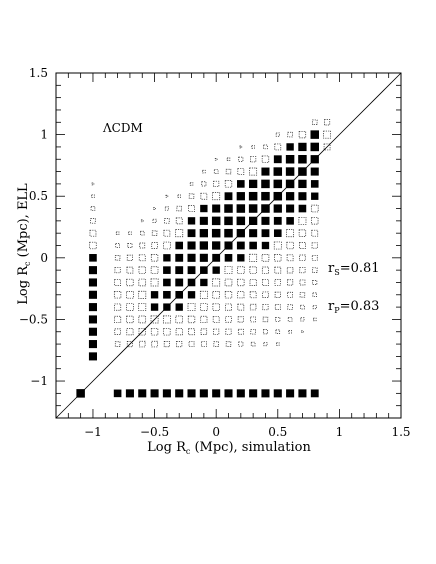  I want to click on y-tick-label: 0.5, so click(38, 196).